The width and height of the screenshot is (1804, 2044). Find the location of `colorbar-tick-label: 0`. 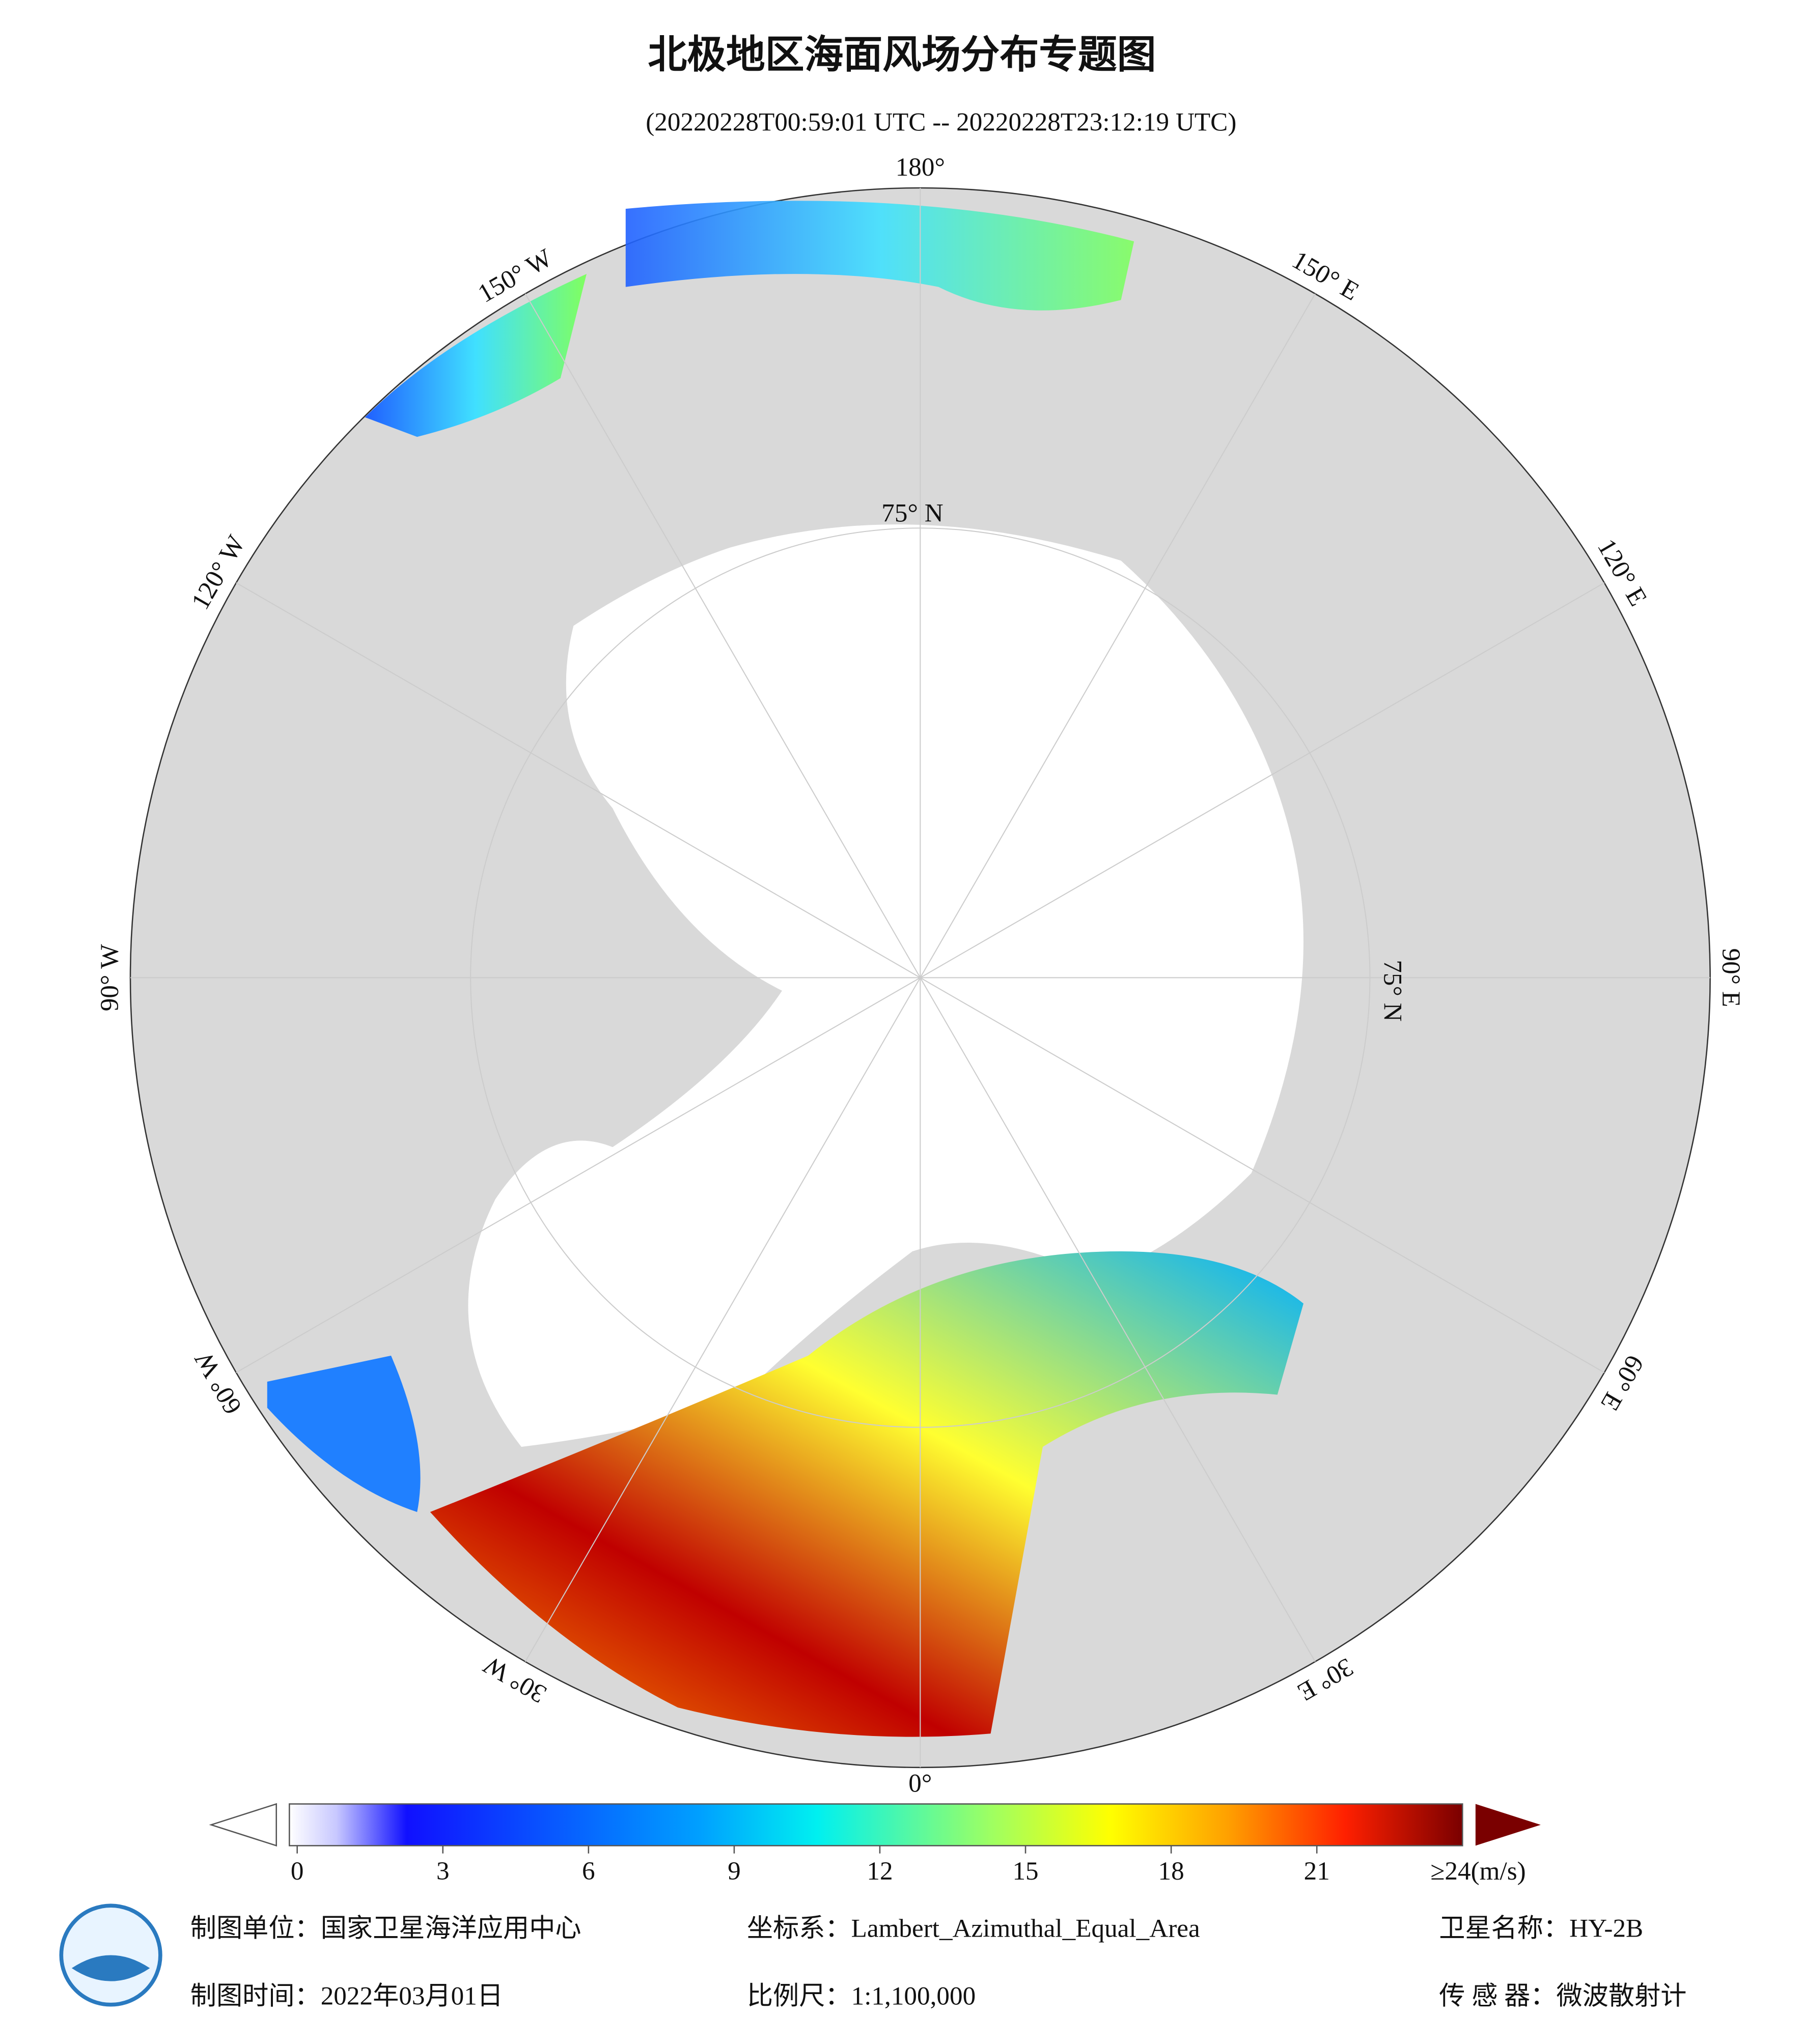

colorbar-tick-label: 0 is located at coordinates (297, 1871).